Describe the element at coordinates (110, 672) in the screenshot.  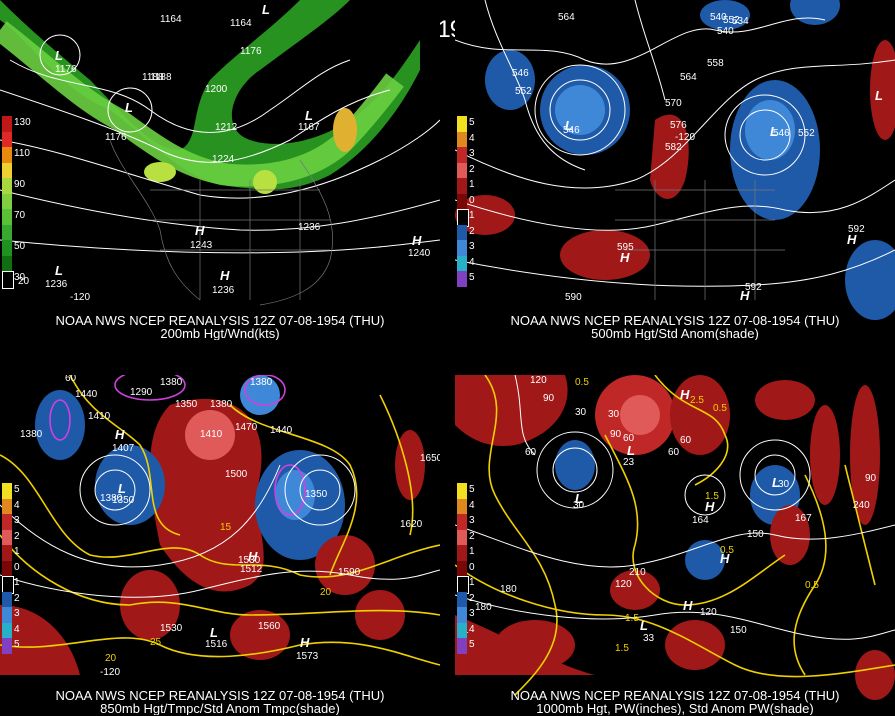
I see `contour-label: -120` at that location.